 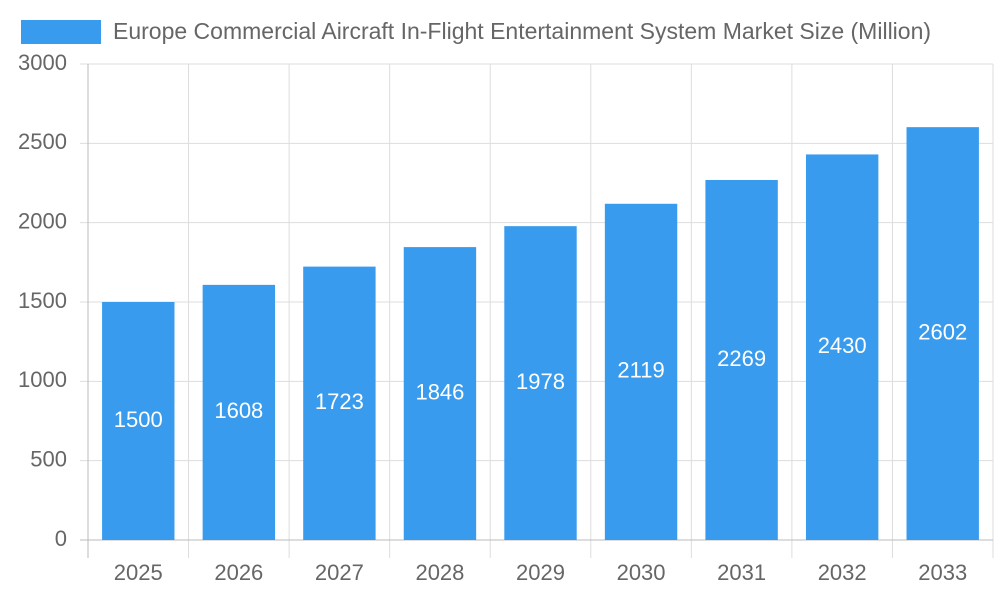 What do you see at coordinates (61, 538) in the screenshot?
I see `y-tick-label: 0` at bounding box center [61, 538].